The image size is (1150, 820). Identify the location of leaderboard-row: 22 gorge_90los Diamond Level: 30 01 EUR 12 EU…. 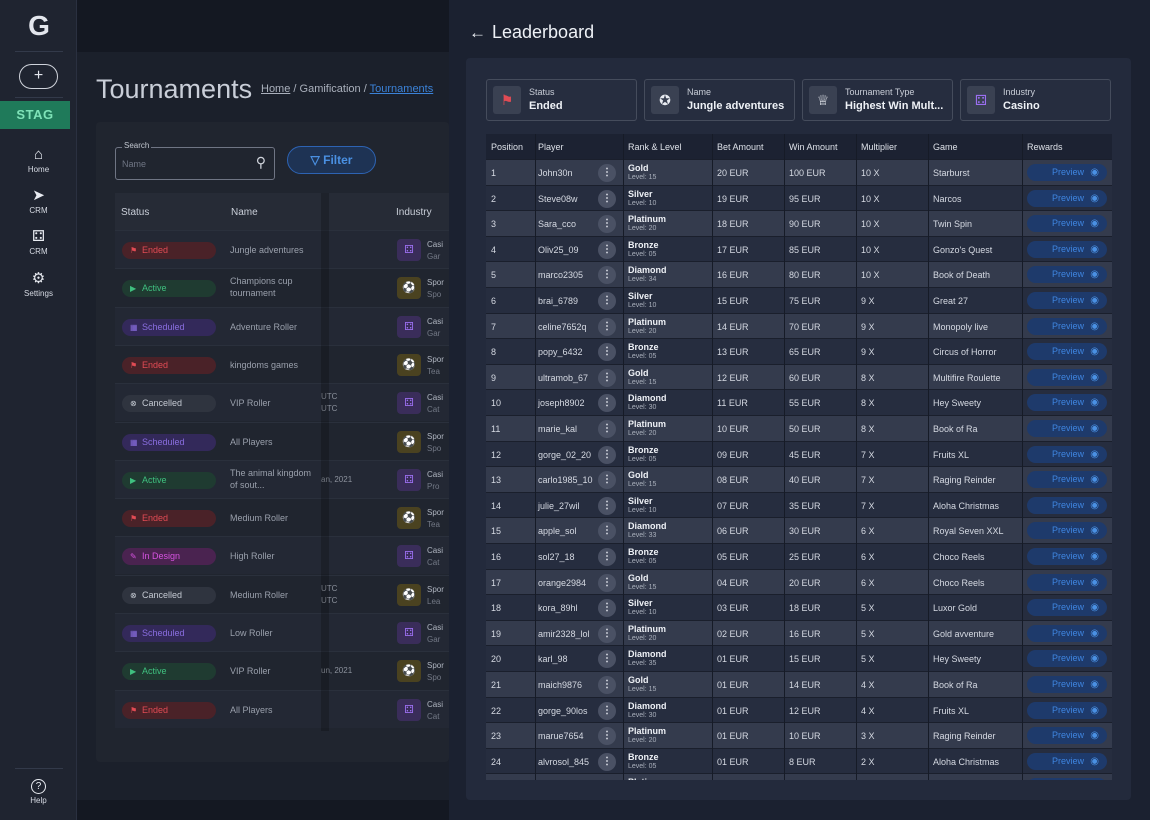
(799, 709).